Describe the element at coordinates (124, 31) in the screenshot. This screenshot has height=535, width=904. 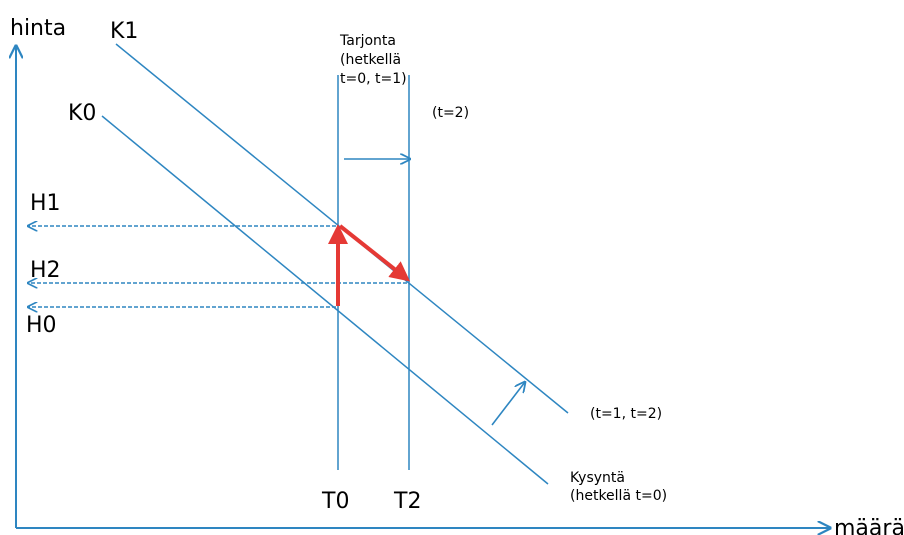
I see `k1-label: K1` at that location.